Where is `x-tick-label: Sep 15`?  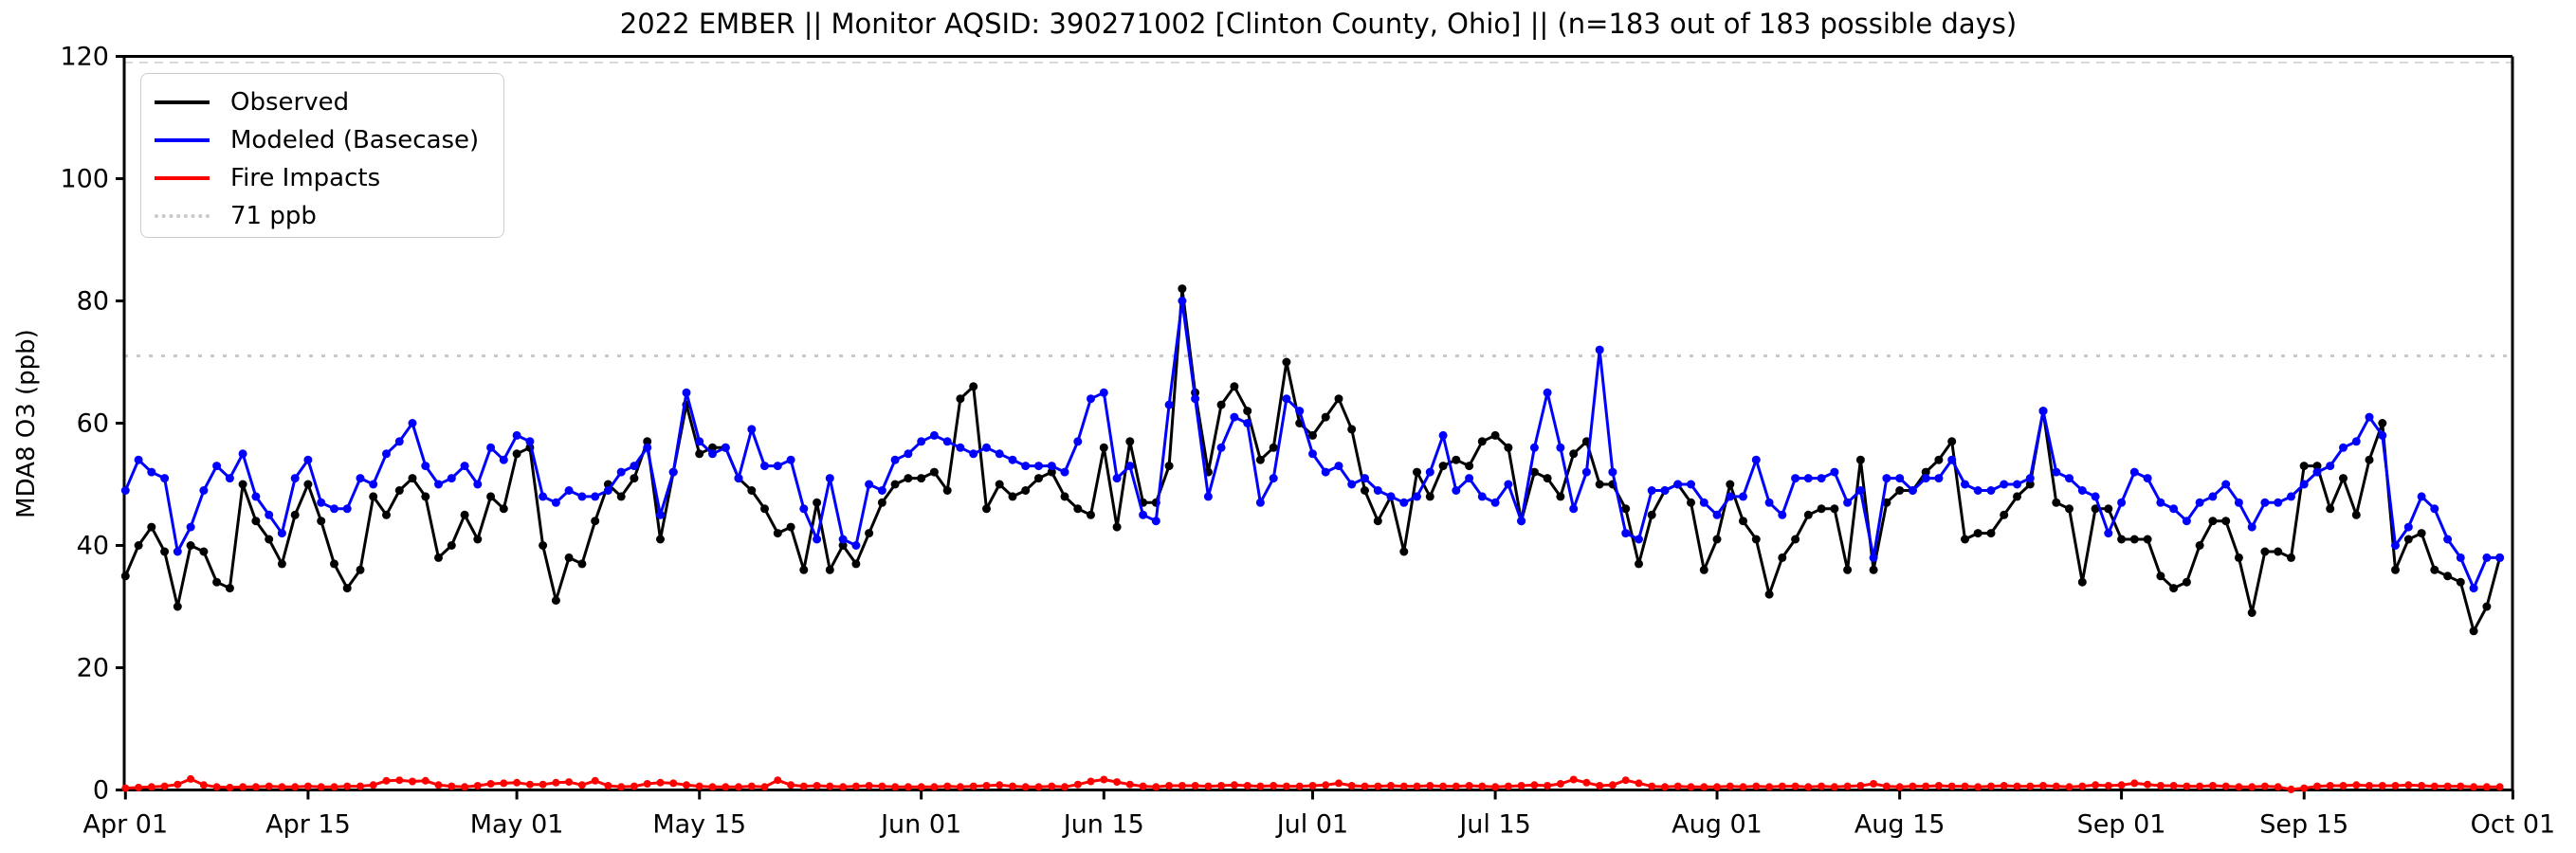 x-tick-label: Sep 15 is located at coordinates (2303, 825).